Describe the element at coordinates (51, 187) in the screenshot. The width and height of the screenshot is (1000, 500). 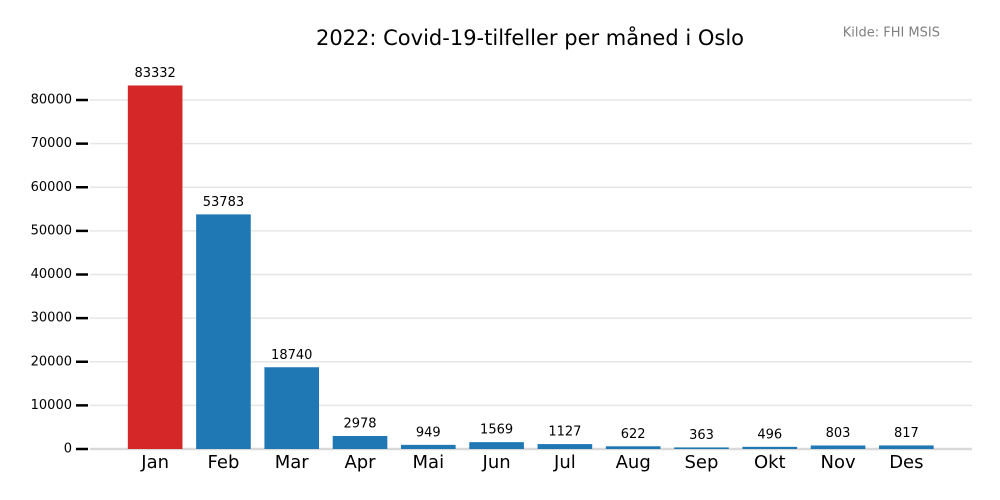
I see `y-tick-label: 60000` at that location.